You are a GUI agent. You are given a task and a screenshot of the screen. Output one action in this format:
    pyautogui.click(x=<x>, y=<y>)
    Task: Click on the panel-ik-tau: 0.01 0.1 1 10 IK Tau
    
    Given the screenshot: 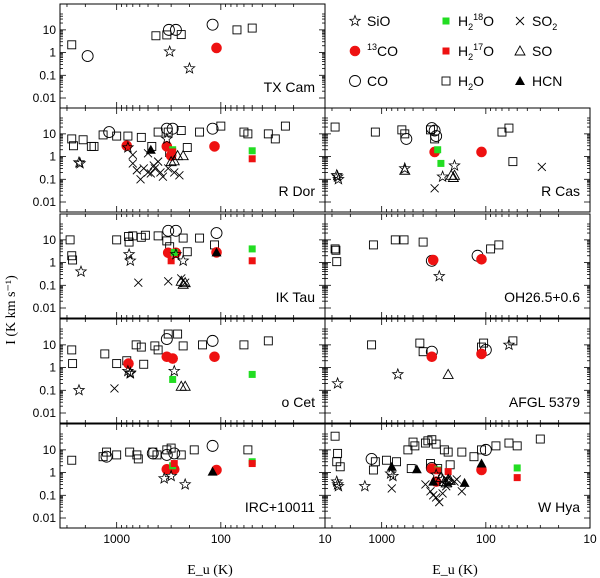 What is the action you would take?
    pyautogui.click(x=179, y=266)
    